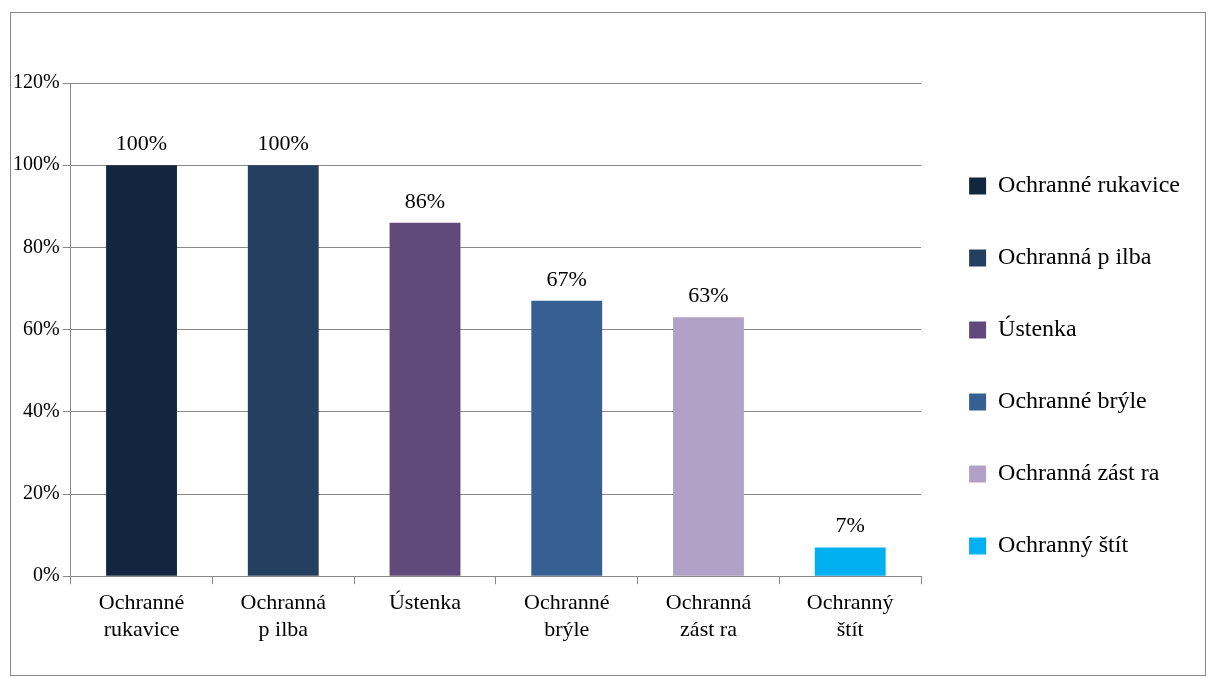 The width and height of the screenshot is (1210, 679). What do you see at coordinates (1038, 328) in the screenshot?
I see `legend-label: Ústenka` at bounding box center [1038, 328].